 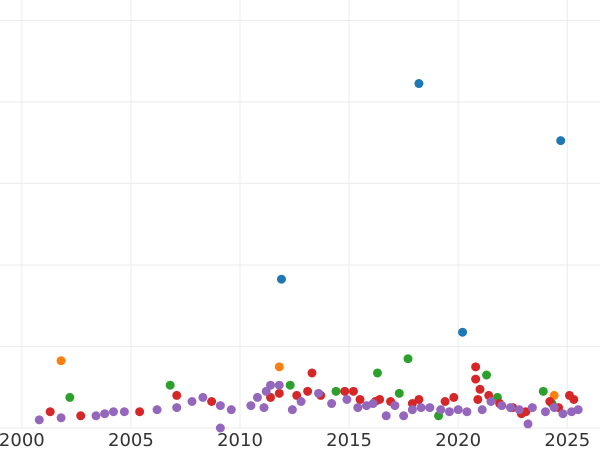 What do you see at coordinates (131, 440) in the screenshot?
I see `x-tick-label: 2005` at bounding box center [131, 440].